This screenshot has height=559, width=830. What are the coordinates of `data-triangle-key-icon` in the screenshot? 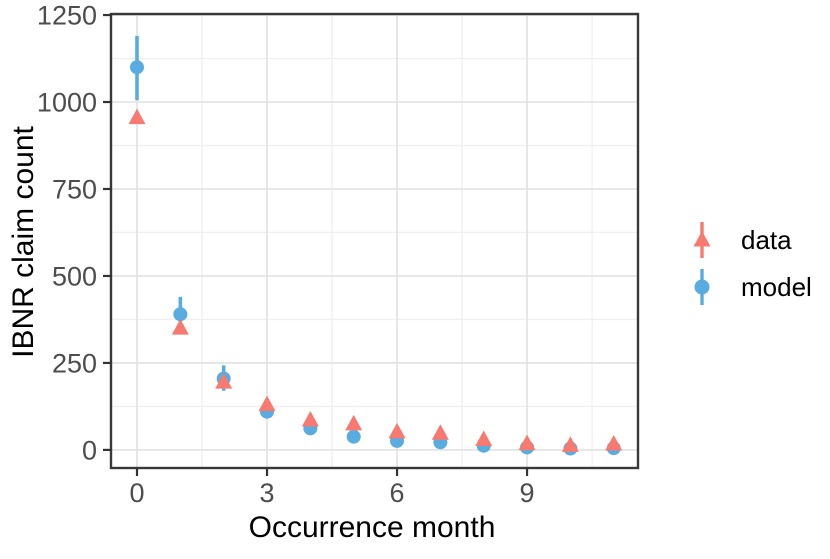 It's located at (702, 239).